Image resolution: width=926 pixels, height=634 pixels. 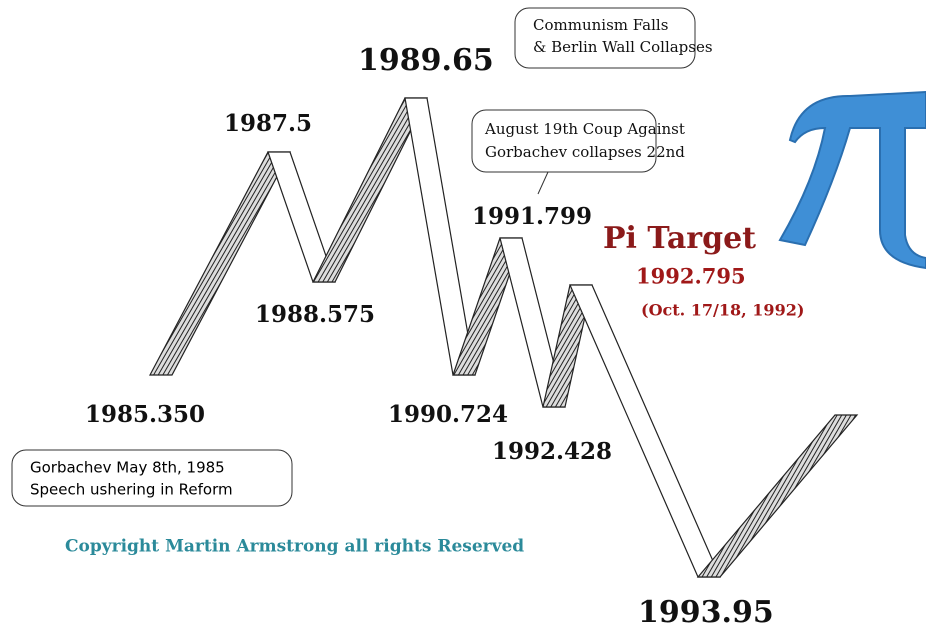 I want to click on callout-text: & Berlin Wall Collapses, so click(x=623, y=47).